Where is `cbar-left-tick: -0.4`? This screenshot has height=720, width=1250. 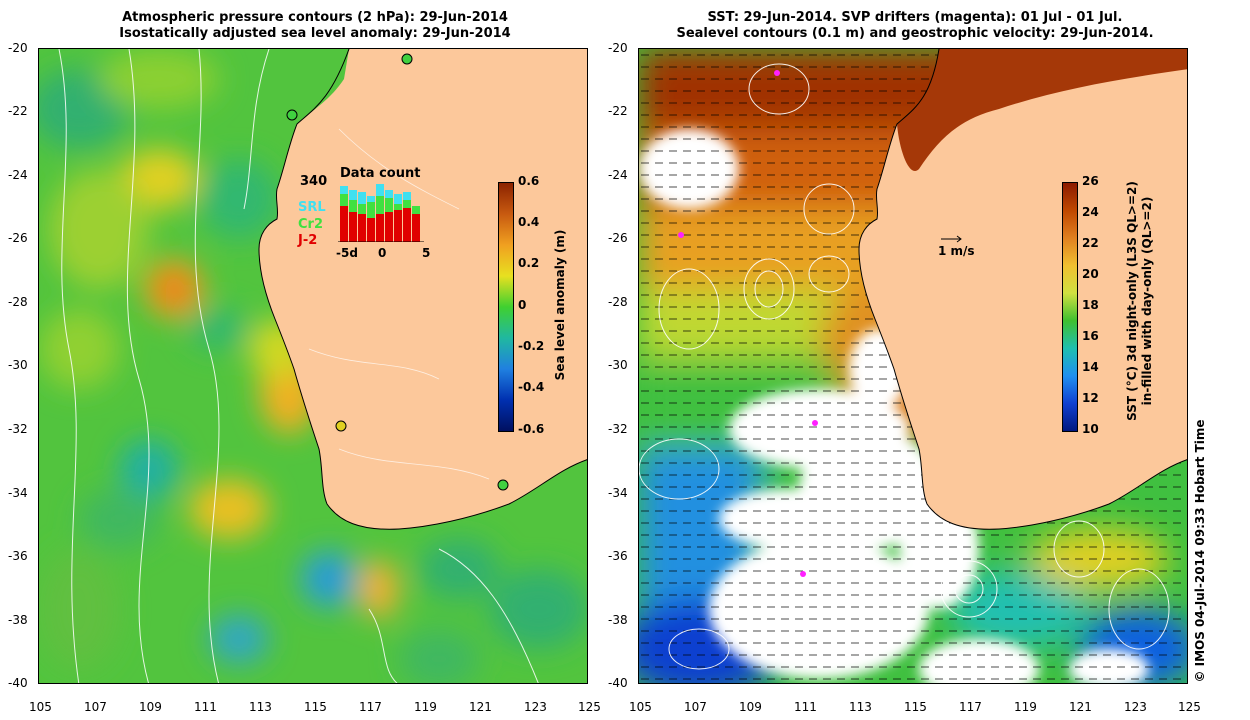
cbar-left-tick: -0.4 is located at coordinates (531, 387).